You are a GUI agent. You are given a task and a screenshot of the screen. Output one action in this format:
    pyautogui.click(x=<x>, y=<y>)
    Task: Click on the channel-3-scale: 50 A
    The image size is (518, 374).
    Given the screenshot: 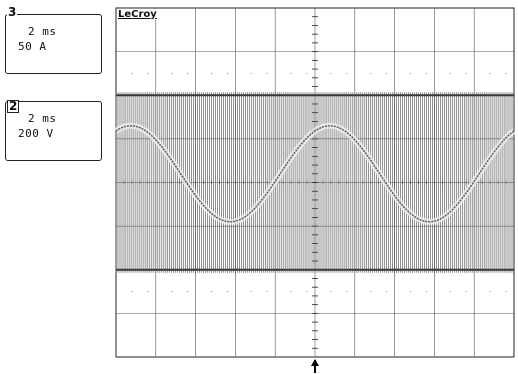 What is the action you would take?
    pyautogui.click(x=32, y=46)
    